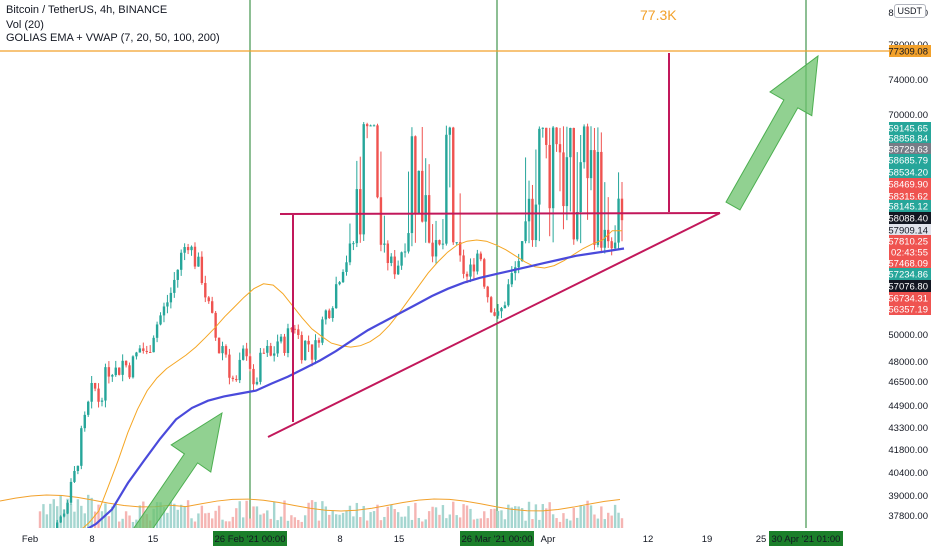 The width and height of the screenshot is (932, 550). What do you see at coordinates (908, 450) in the screenshot?
I see `price-tick: 41800.00` at bounding box center [908, 450].